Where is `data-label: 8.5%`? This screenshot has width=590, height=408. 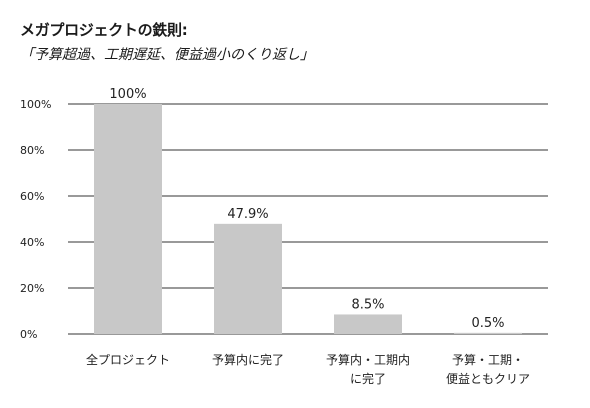 data-label: 8.5% is located at coordinates (367, 304).